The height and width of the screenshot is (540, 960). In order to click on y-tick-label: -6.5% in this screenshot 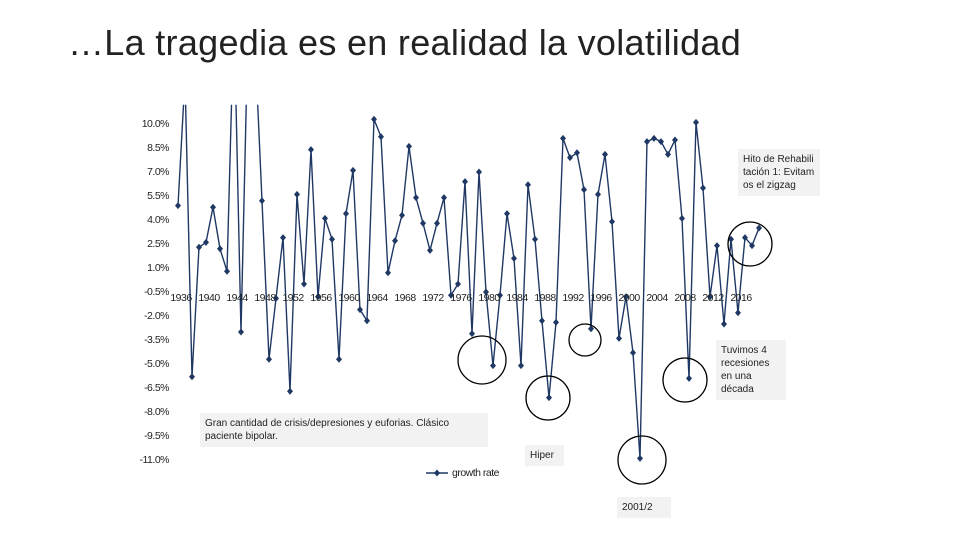, I will do `click(156, 388)`.